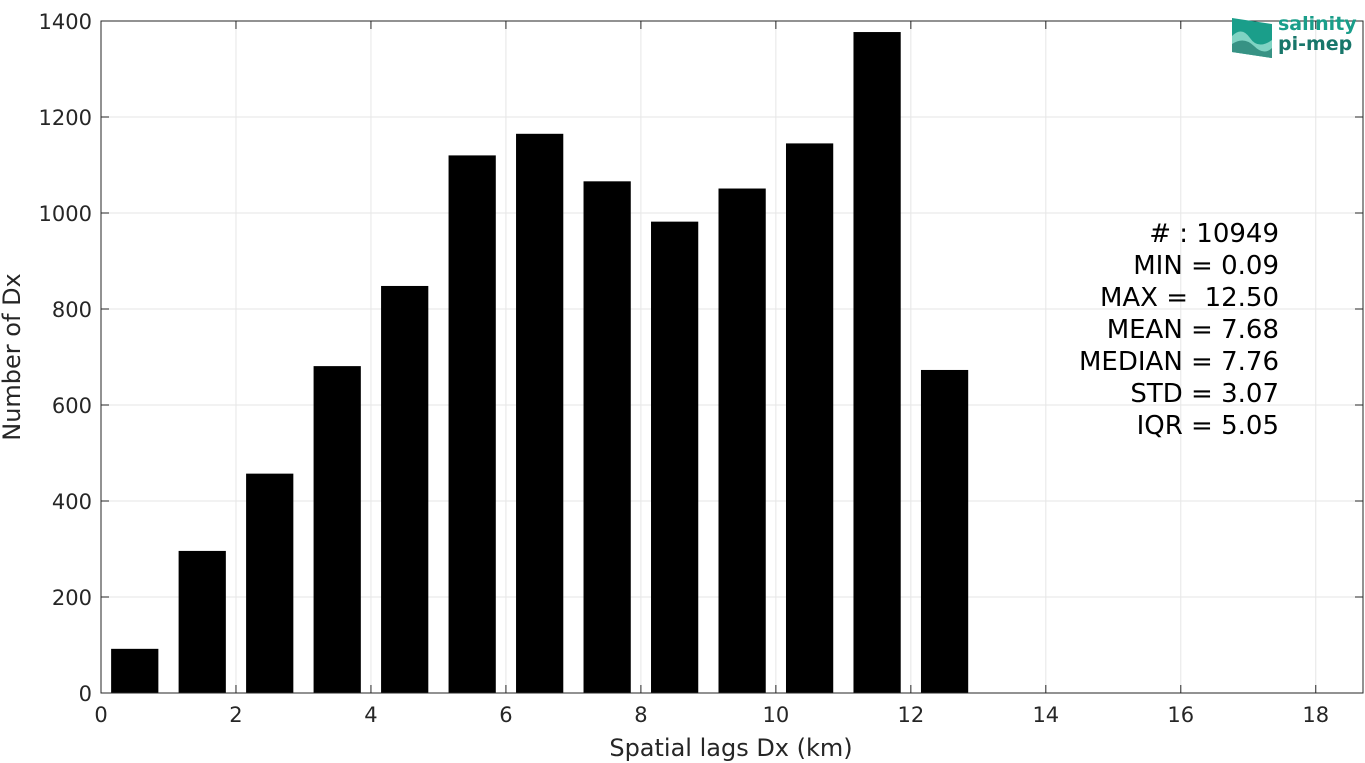 The height and width of the screenshot is (763, 1365). I want to click on wave-logo-icon, so click(1252, 38).